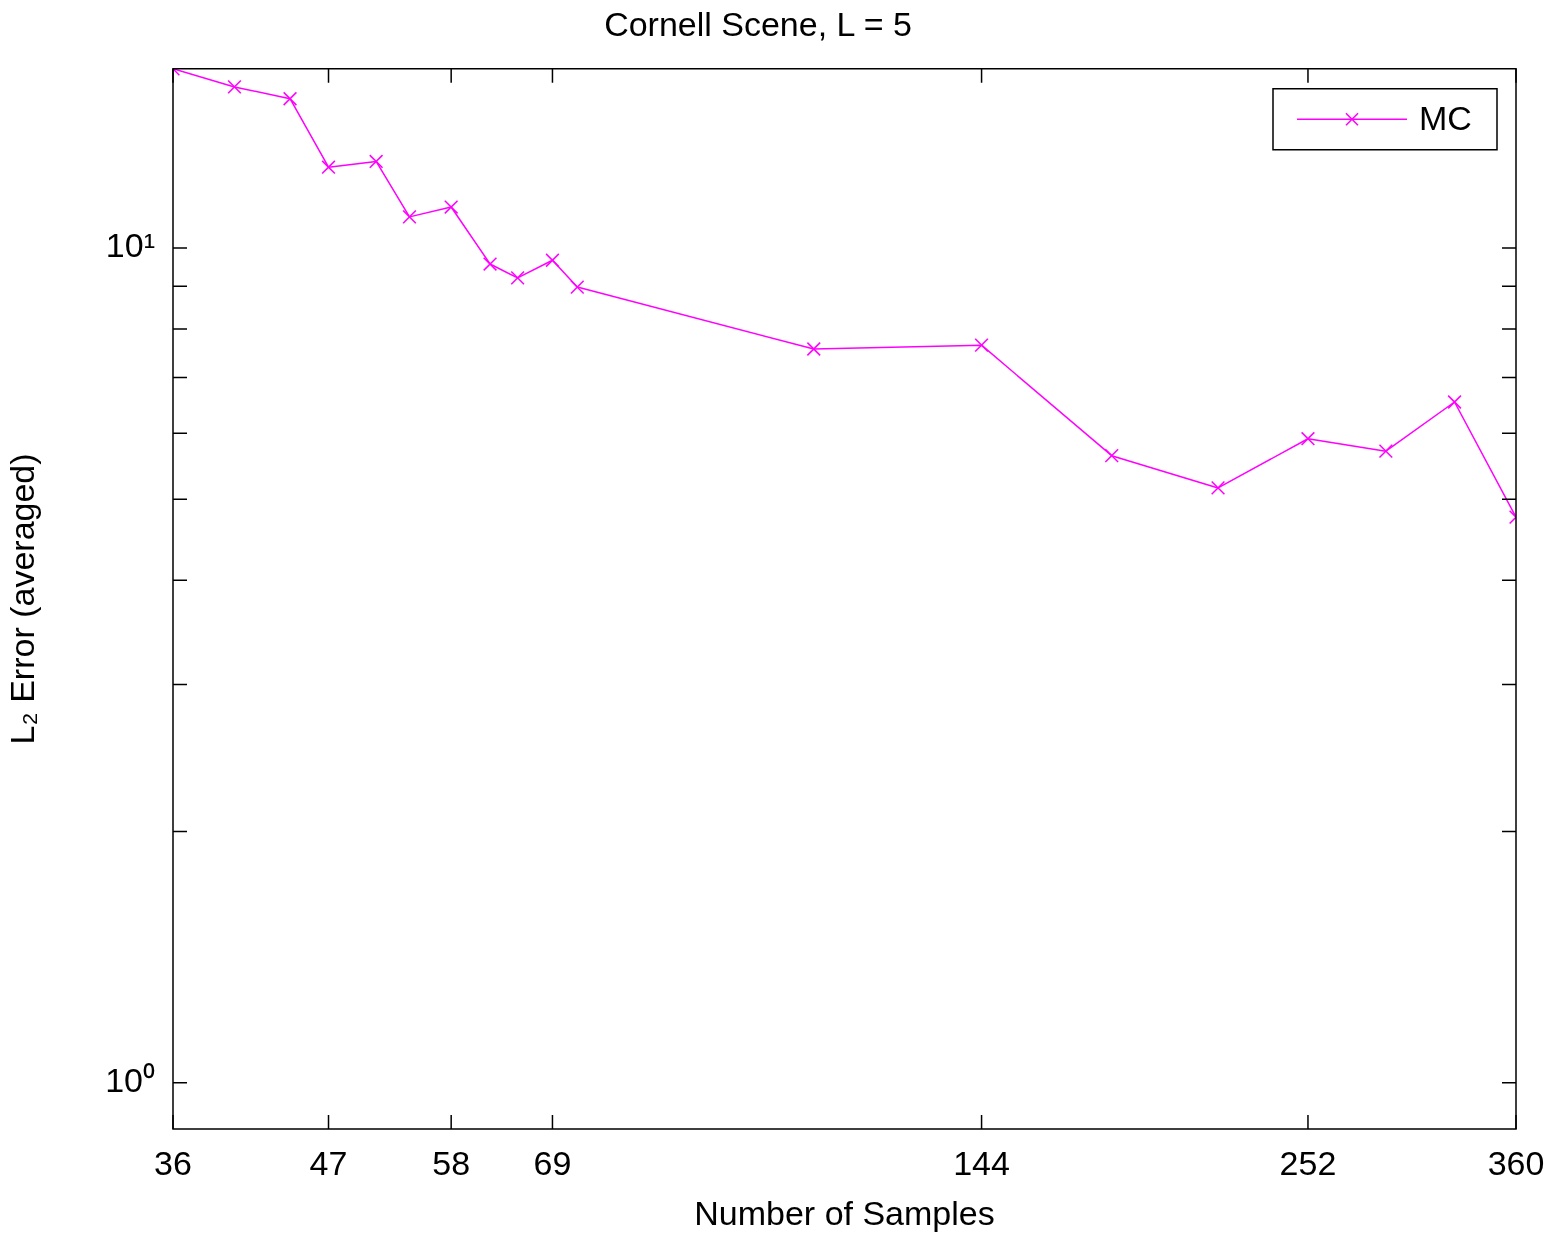 The height and width of the screenshot is (1236, 1556). Describe the element at coordinates (552, 1162) in the screenshot. I see `x-tick-label: 69` at that location.